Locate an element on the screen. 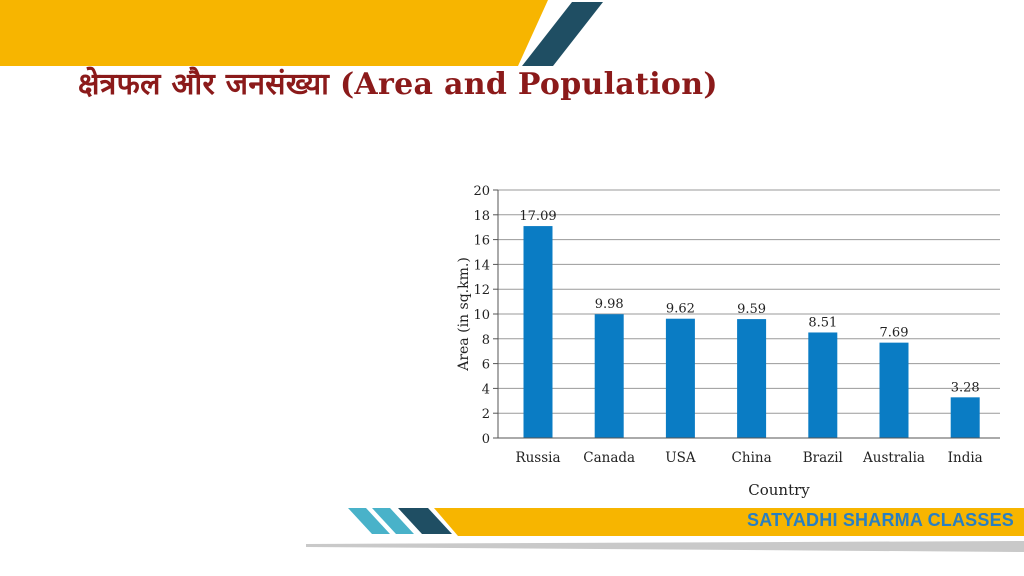 Image resolution: width=1024 pixels, height=576 pixels. bar-russia is located at coordinates (538, 332).